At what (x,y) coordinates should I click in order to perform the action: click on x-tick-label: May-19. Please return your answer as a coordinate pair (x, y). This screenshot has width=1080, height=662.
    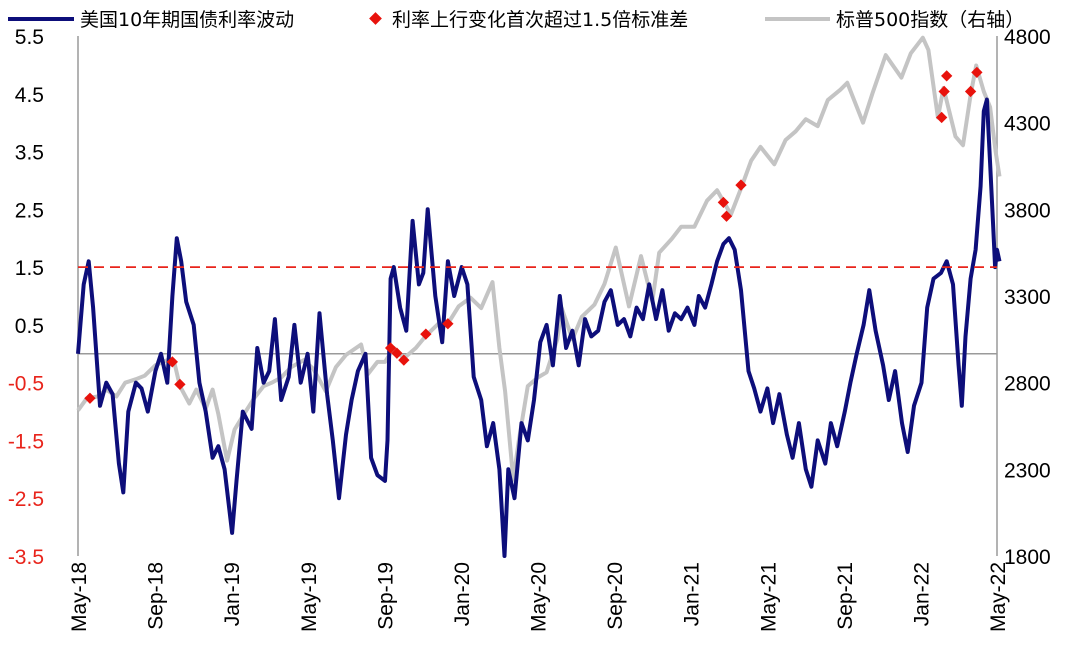
    Looking at the image, I should click on (309, 597).